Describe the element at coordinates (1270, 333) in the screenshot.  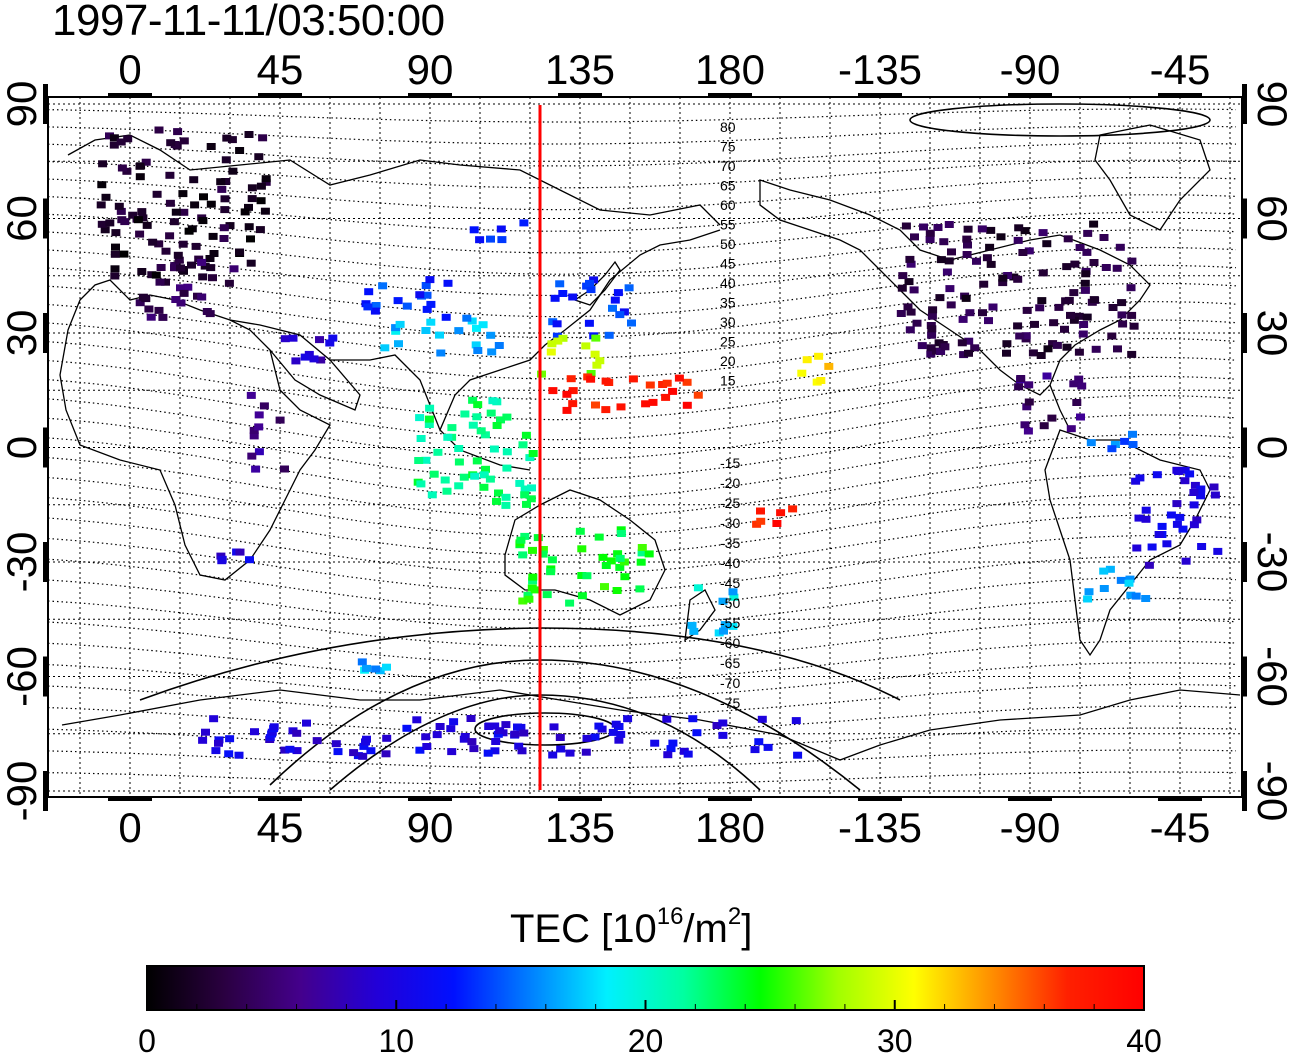
I see `latitude-tick-label-right: 30` at that location.